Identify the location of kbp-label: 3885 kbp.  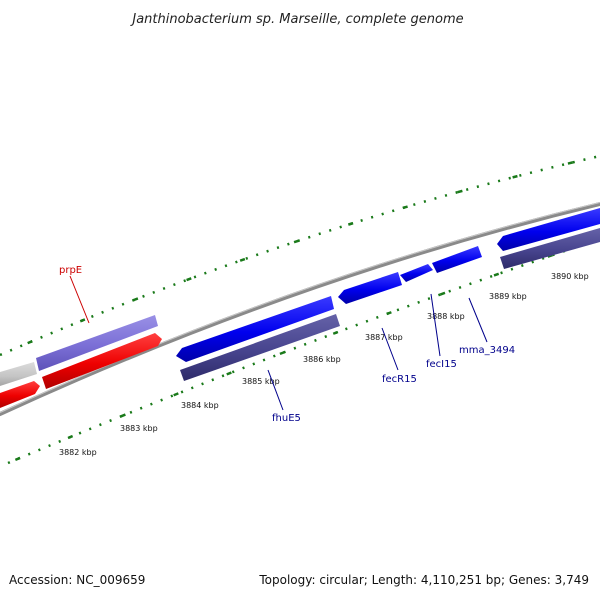
(261, 381).